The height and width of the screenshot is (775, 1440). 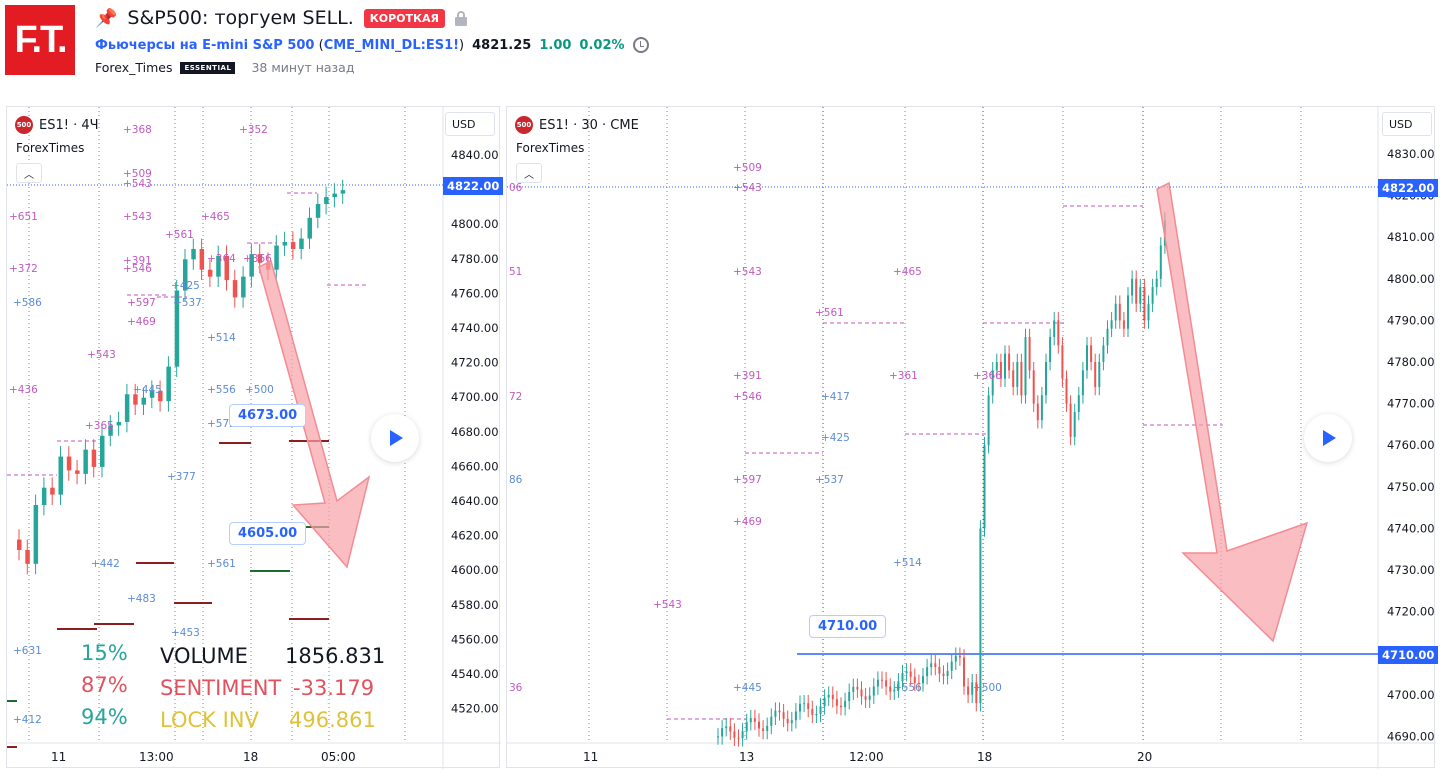 What do you see at coordinates (23, 217) in the screenshot?
I see `volume-annotation: +651` at bounding box center [23, 217].